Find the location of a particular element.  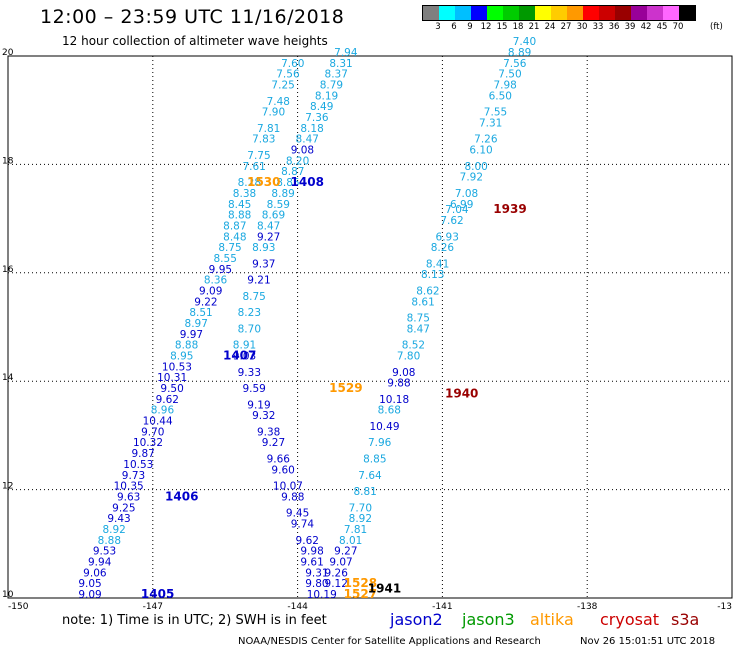

legend-tick-label: 12 is located at coordinates (486, 27).